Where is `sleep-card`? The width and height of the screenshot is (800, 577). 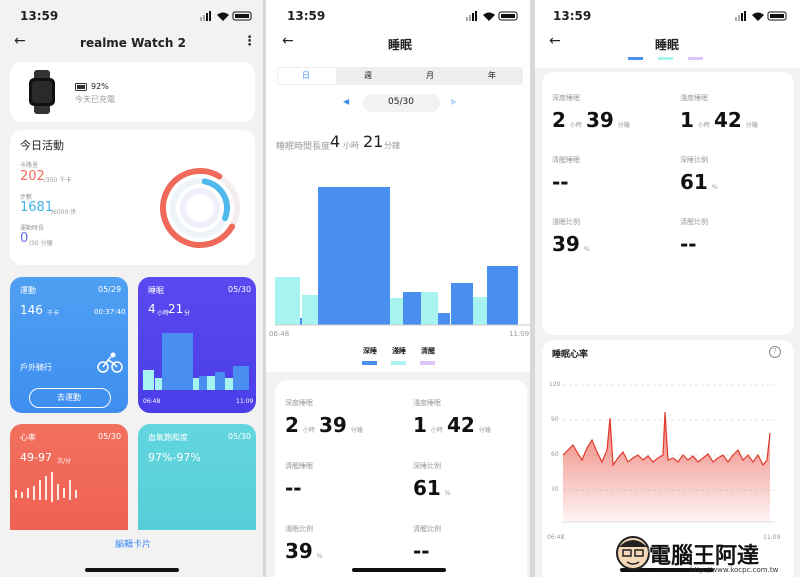 sleep-card is located at coordinates (197, 345).